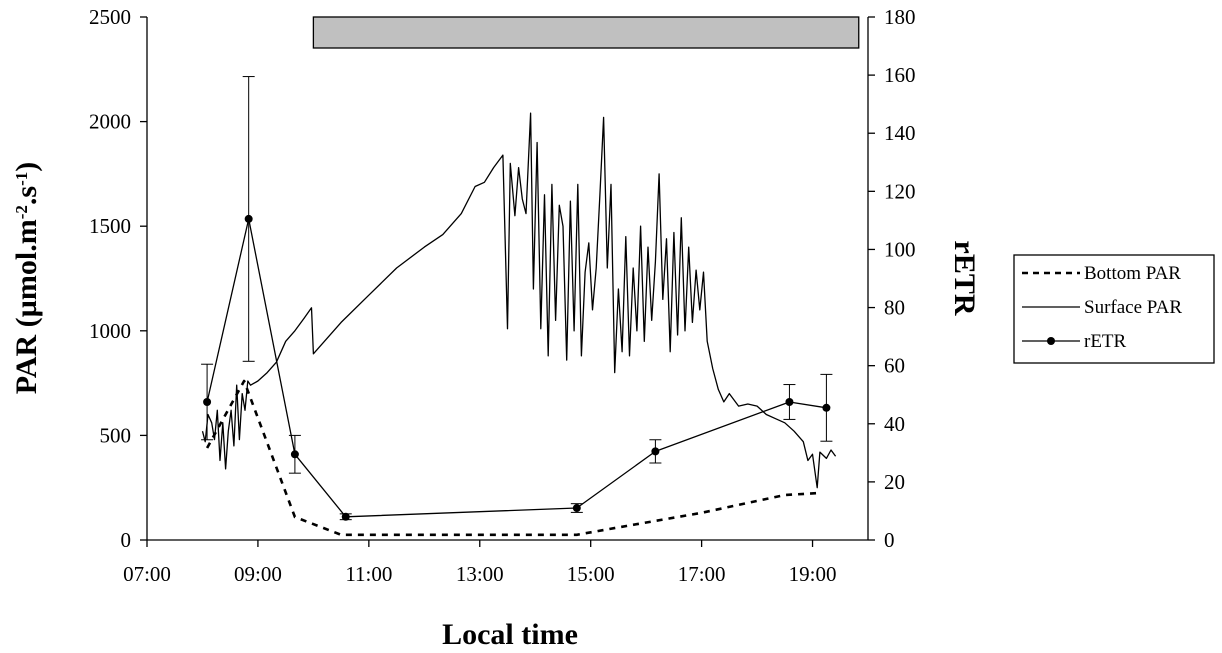  Describe the element at coordinates (1132, 273) in the screenshot. I see `legend-label-bottom-par: Bottom PAR` at that location.